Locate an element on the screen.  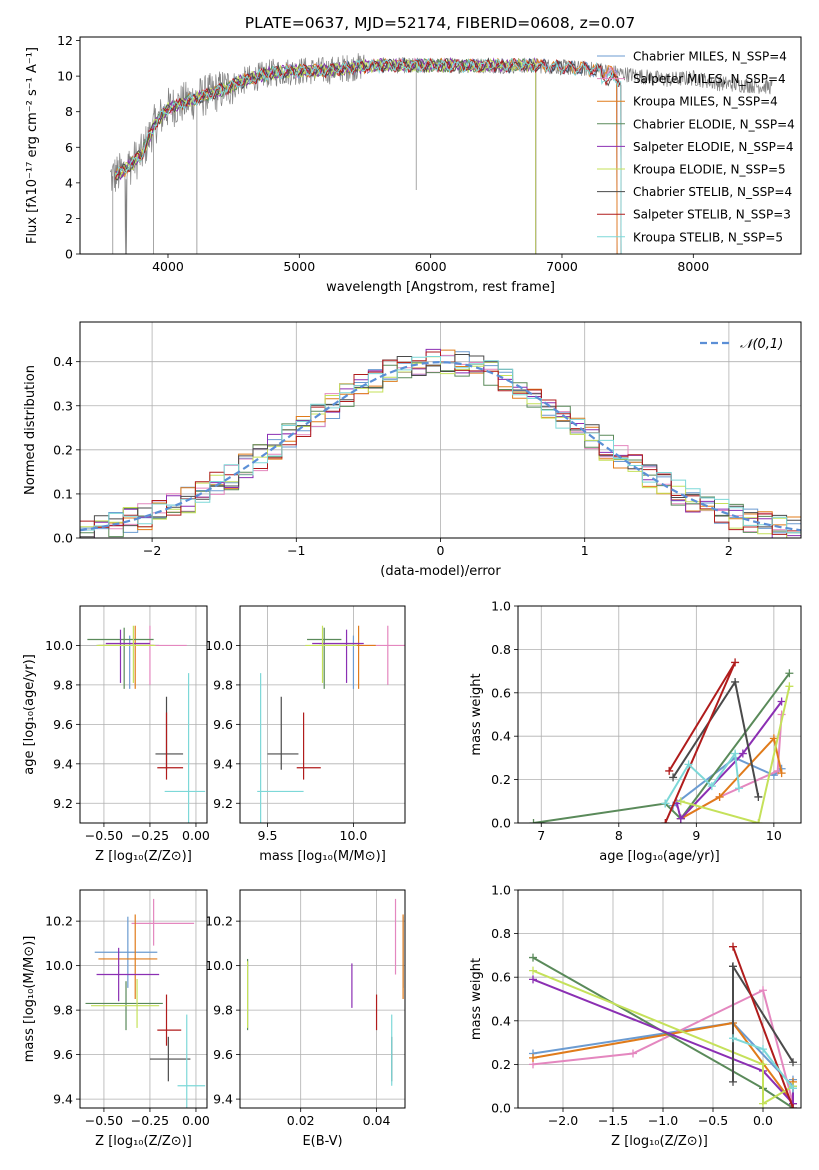
legend-label-kroupa-miles: Kroupa MILES, N_SSP=4 is located at coordinates (705, 102).